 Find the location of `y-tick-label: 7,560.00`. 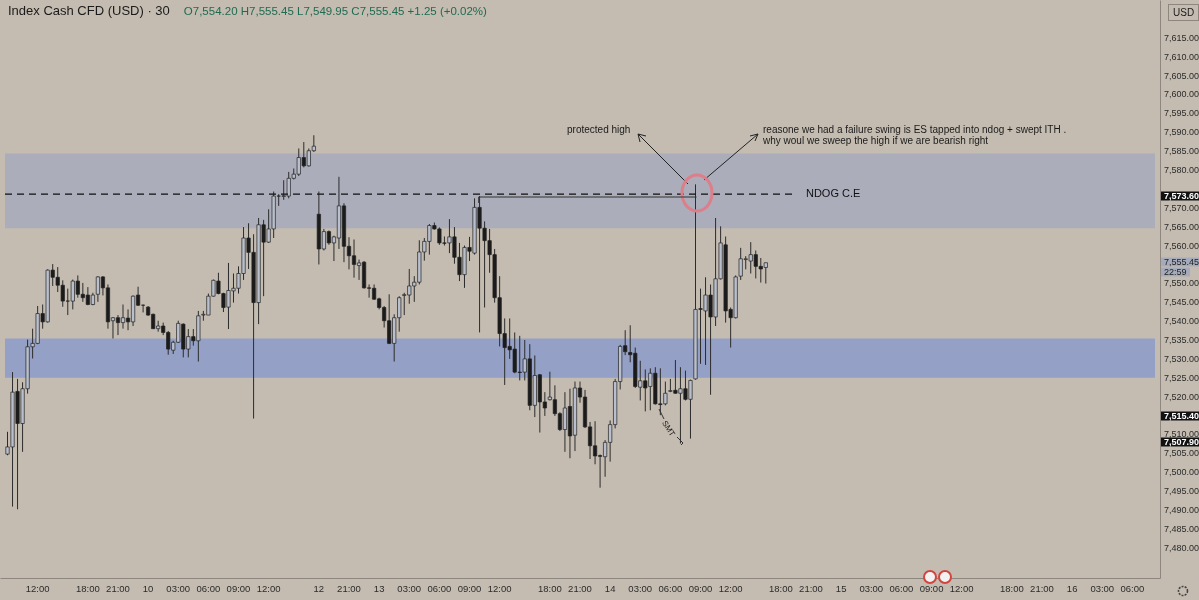

y-tick-label: 7,560.00 is located at coordinates (1181, 245).